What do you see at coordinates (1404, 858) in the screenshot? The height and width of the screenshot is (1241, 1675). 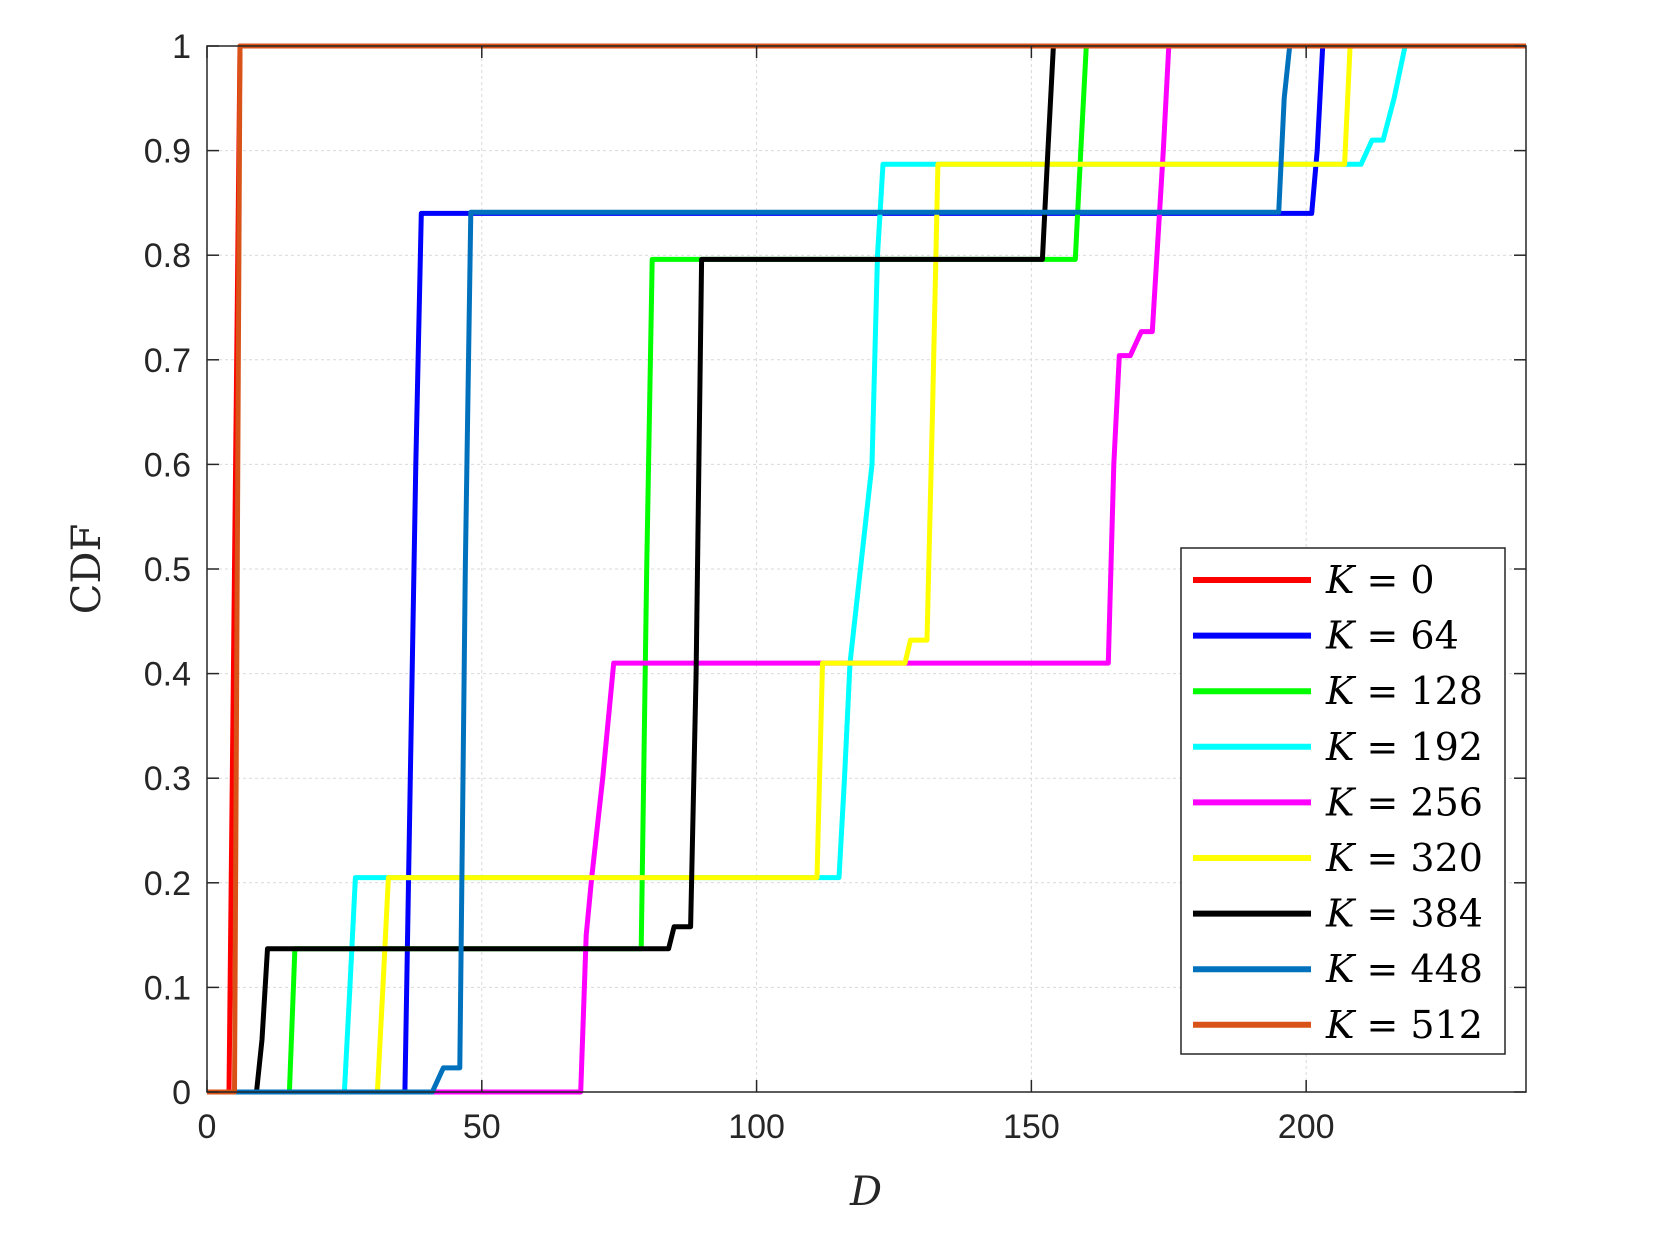 I see `legend-label-k-320: K = 320` at bounding box center [1404, 858].